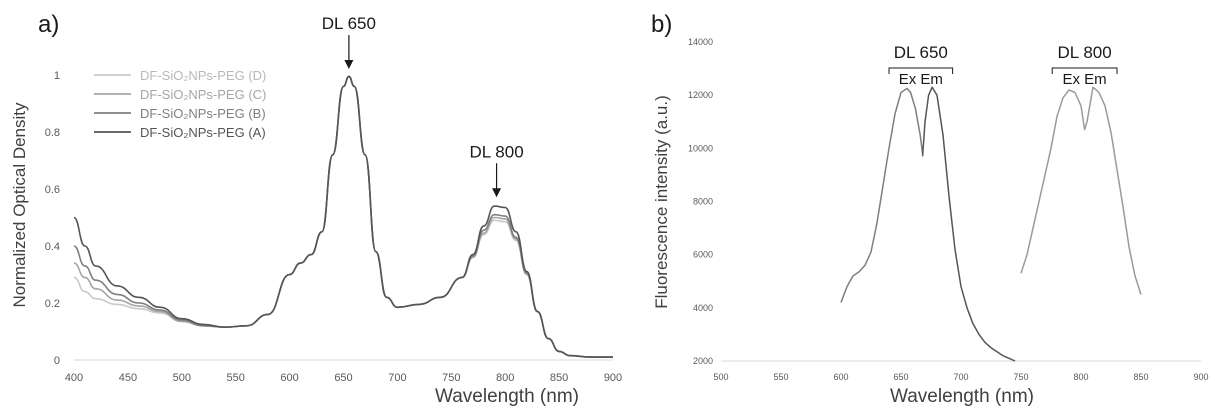 The width and height of the screenshot is (1215, 409). Describe the element at coordinates (203, 132) in the screenshot. I see `panel-a-legend-label: DF-SiO₂NPs-PEG (A)` at that location.